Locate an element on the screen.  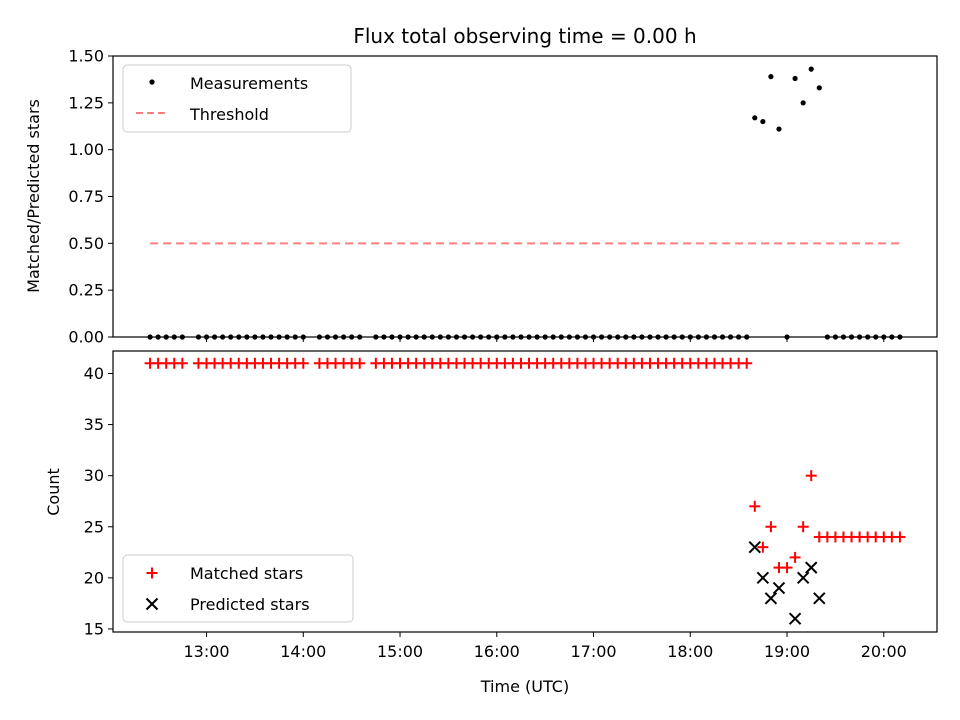
bottom-legend: Matched stars Predicted stars is located at coordinates (238, 588).